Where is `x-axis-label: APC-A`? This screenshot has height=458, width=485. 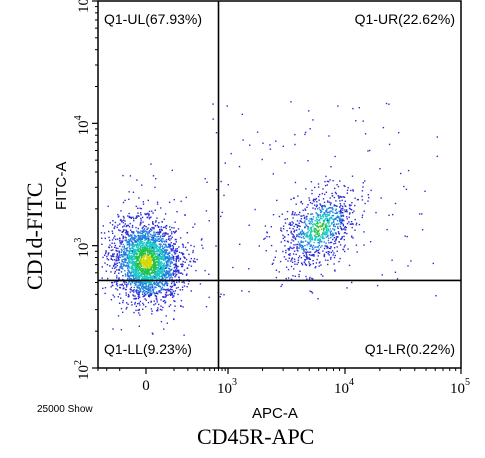
x-axis-label: APC-A is located at coordinates (275, 413).